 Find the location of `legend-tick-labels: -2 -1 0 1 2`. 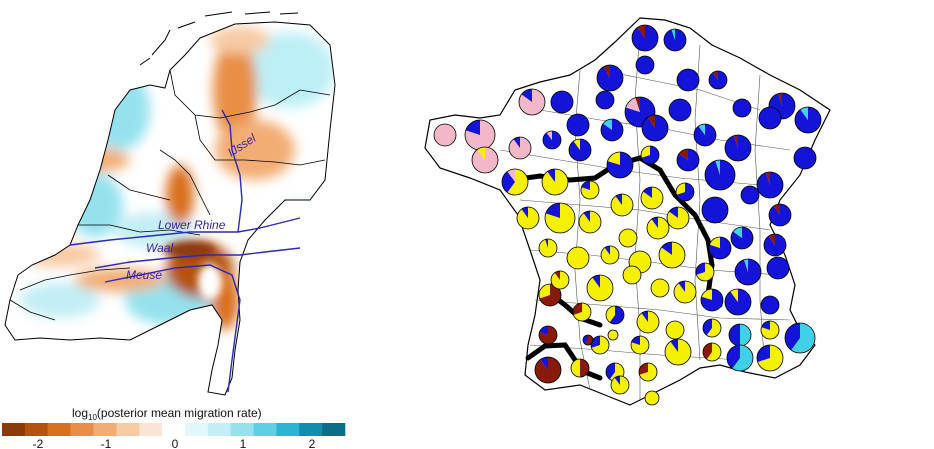

legend-tick-labels: -2 -1 0 1 2 is located at coordinates (174, 443).